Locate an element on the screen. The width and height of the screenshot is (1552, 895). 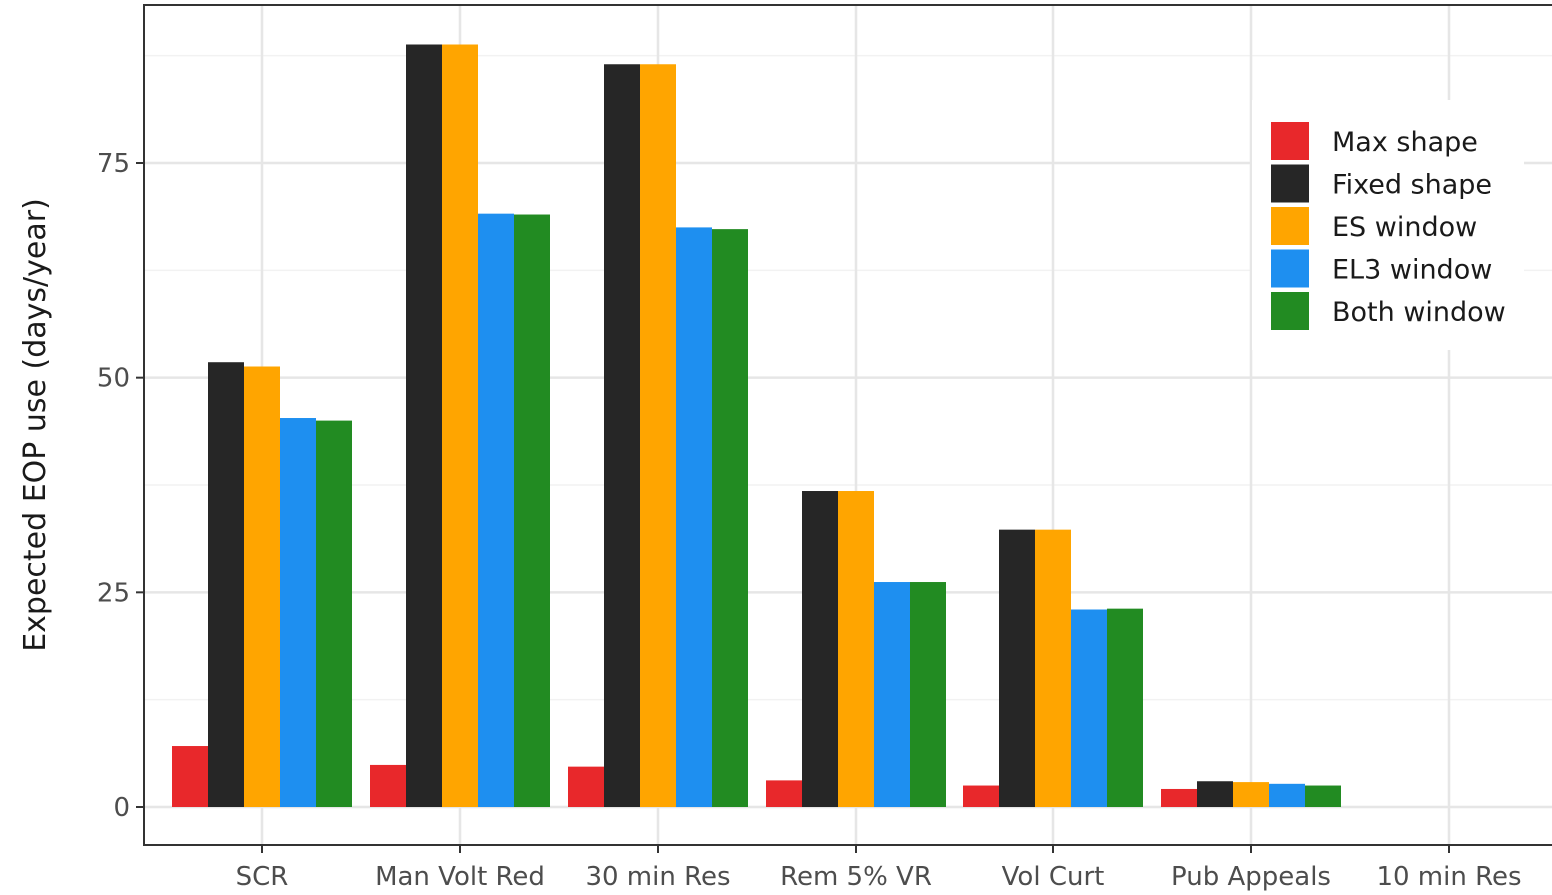
y-axis: 0 25 50 75 is located at coordinates (120, 486).